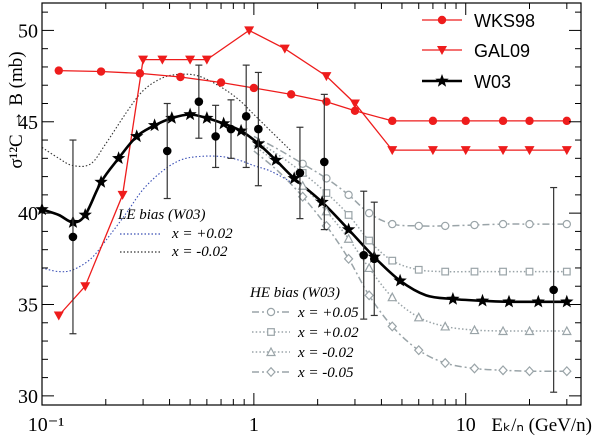 This screenshot has height=443, width=596. I want to click on y-tick-label: 30, so click(28, 397).